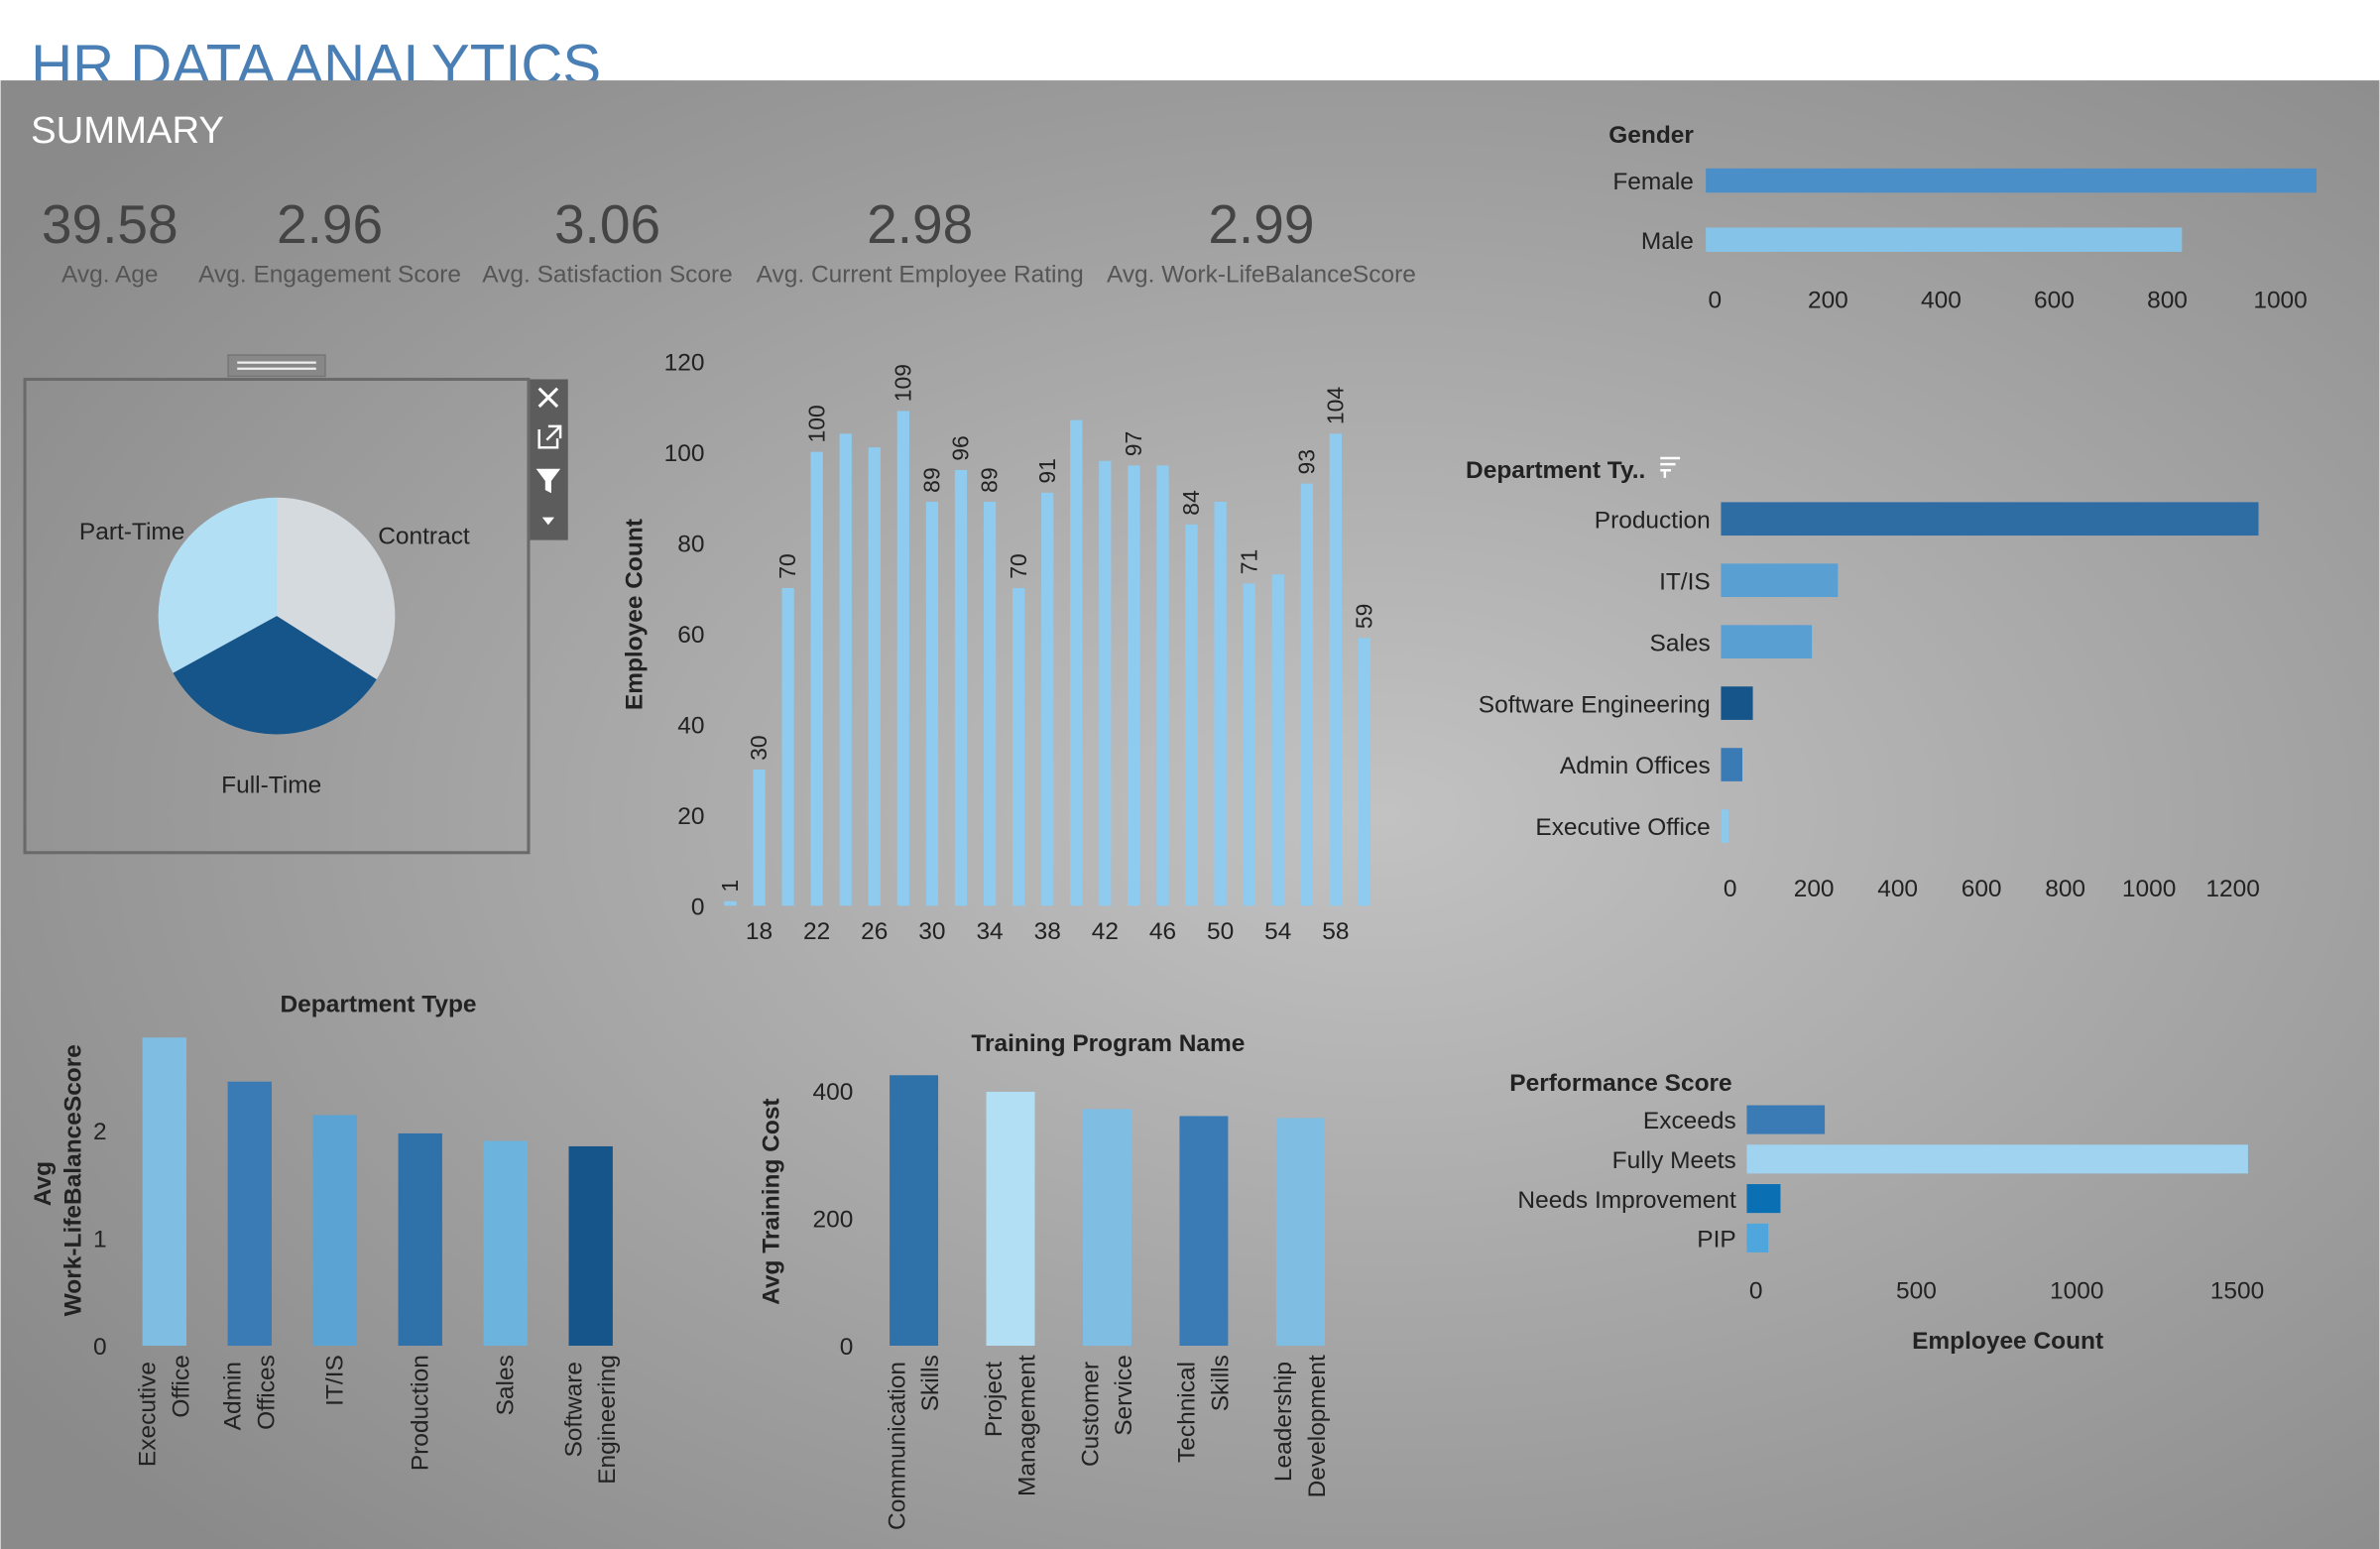  Describe the element at coordinates (1107, 1411) in the screenshot. I see `x-tick-label: Customer Service` at that location.